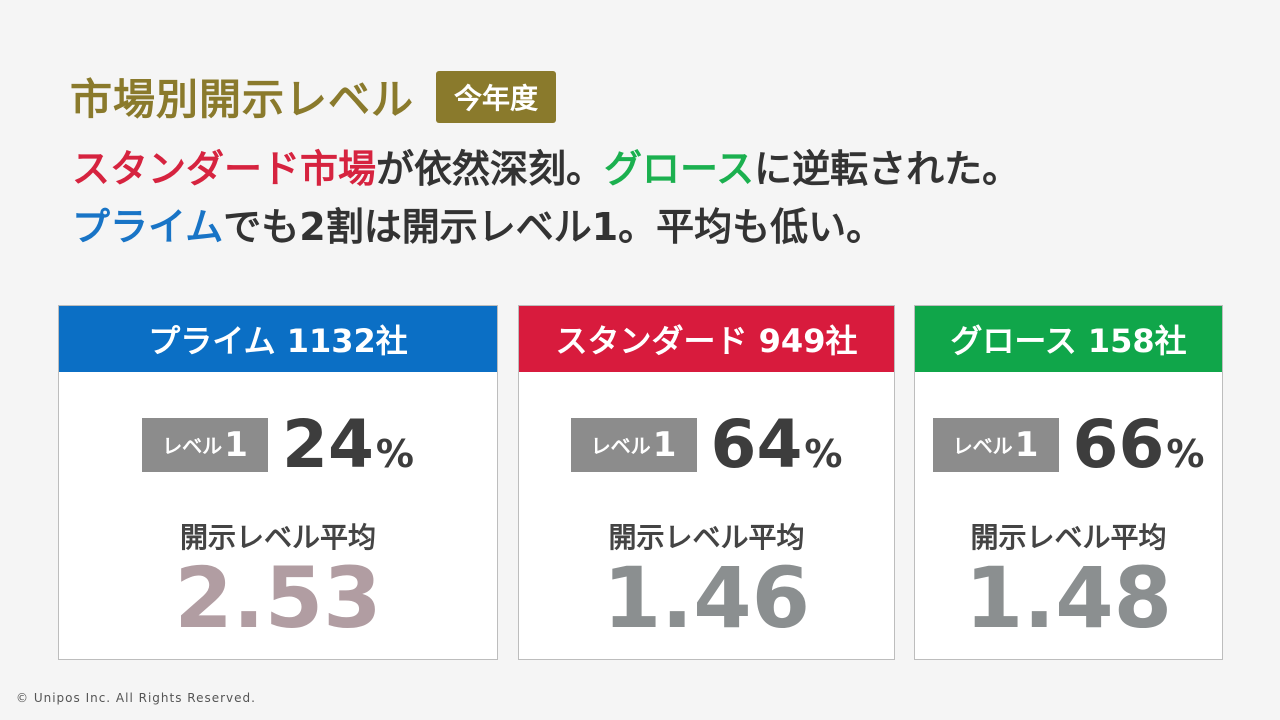  I want to click on level-row: レベル 1 64%, so click(706, 444).